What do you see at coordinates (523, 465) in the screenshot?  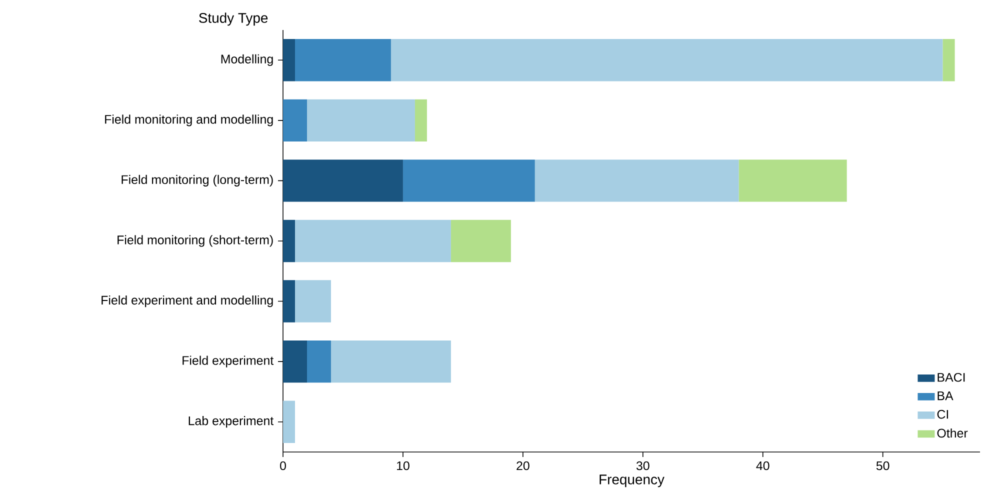 I see `x-tick-label: 20` at bounding box center [523, 465].